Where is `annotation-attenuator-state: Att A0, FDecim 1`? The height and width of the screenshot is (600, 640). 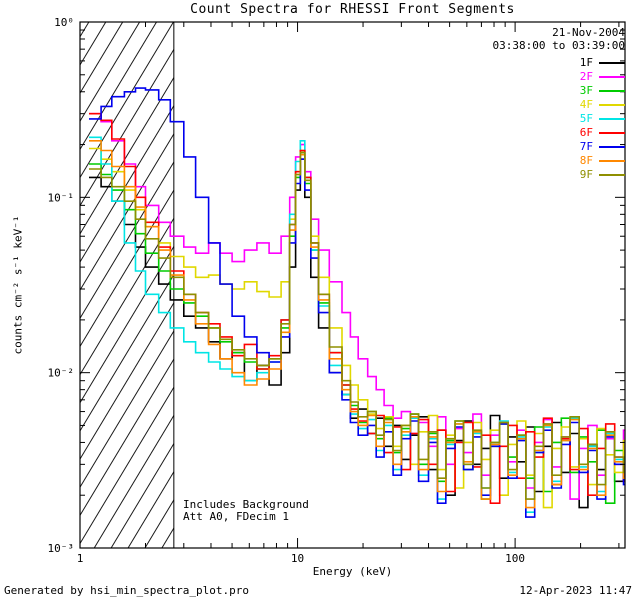
annotation-attenuator-state: Att A0, FDecim 1 is located at coordinates (236, 516).